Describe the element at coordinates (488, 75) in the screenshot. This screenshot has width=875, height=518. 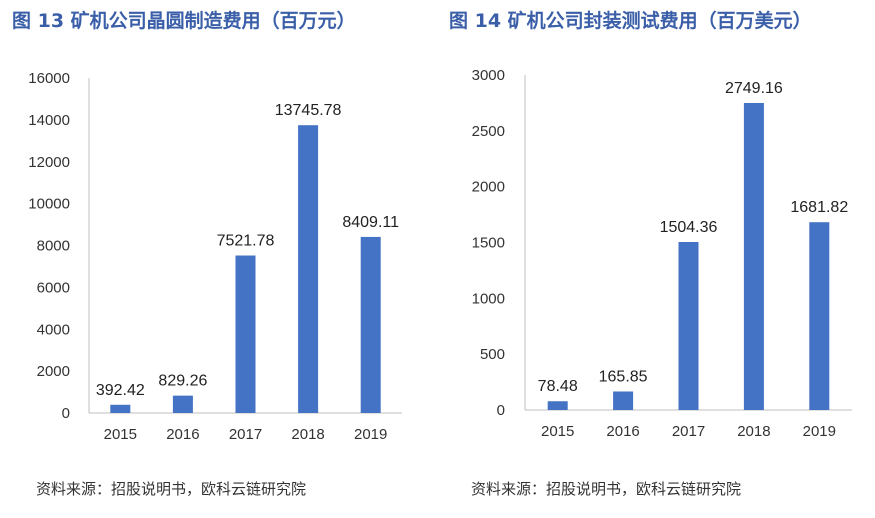
I see `y-tick-label: 3000` at that location.